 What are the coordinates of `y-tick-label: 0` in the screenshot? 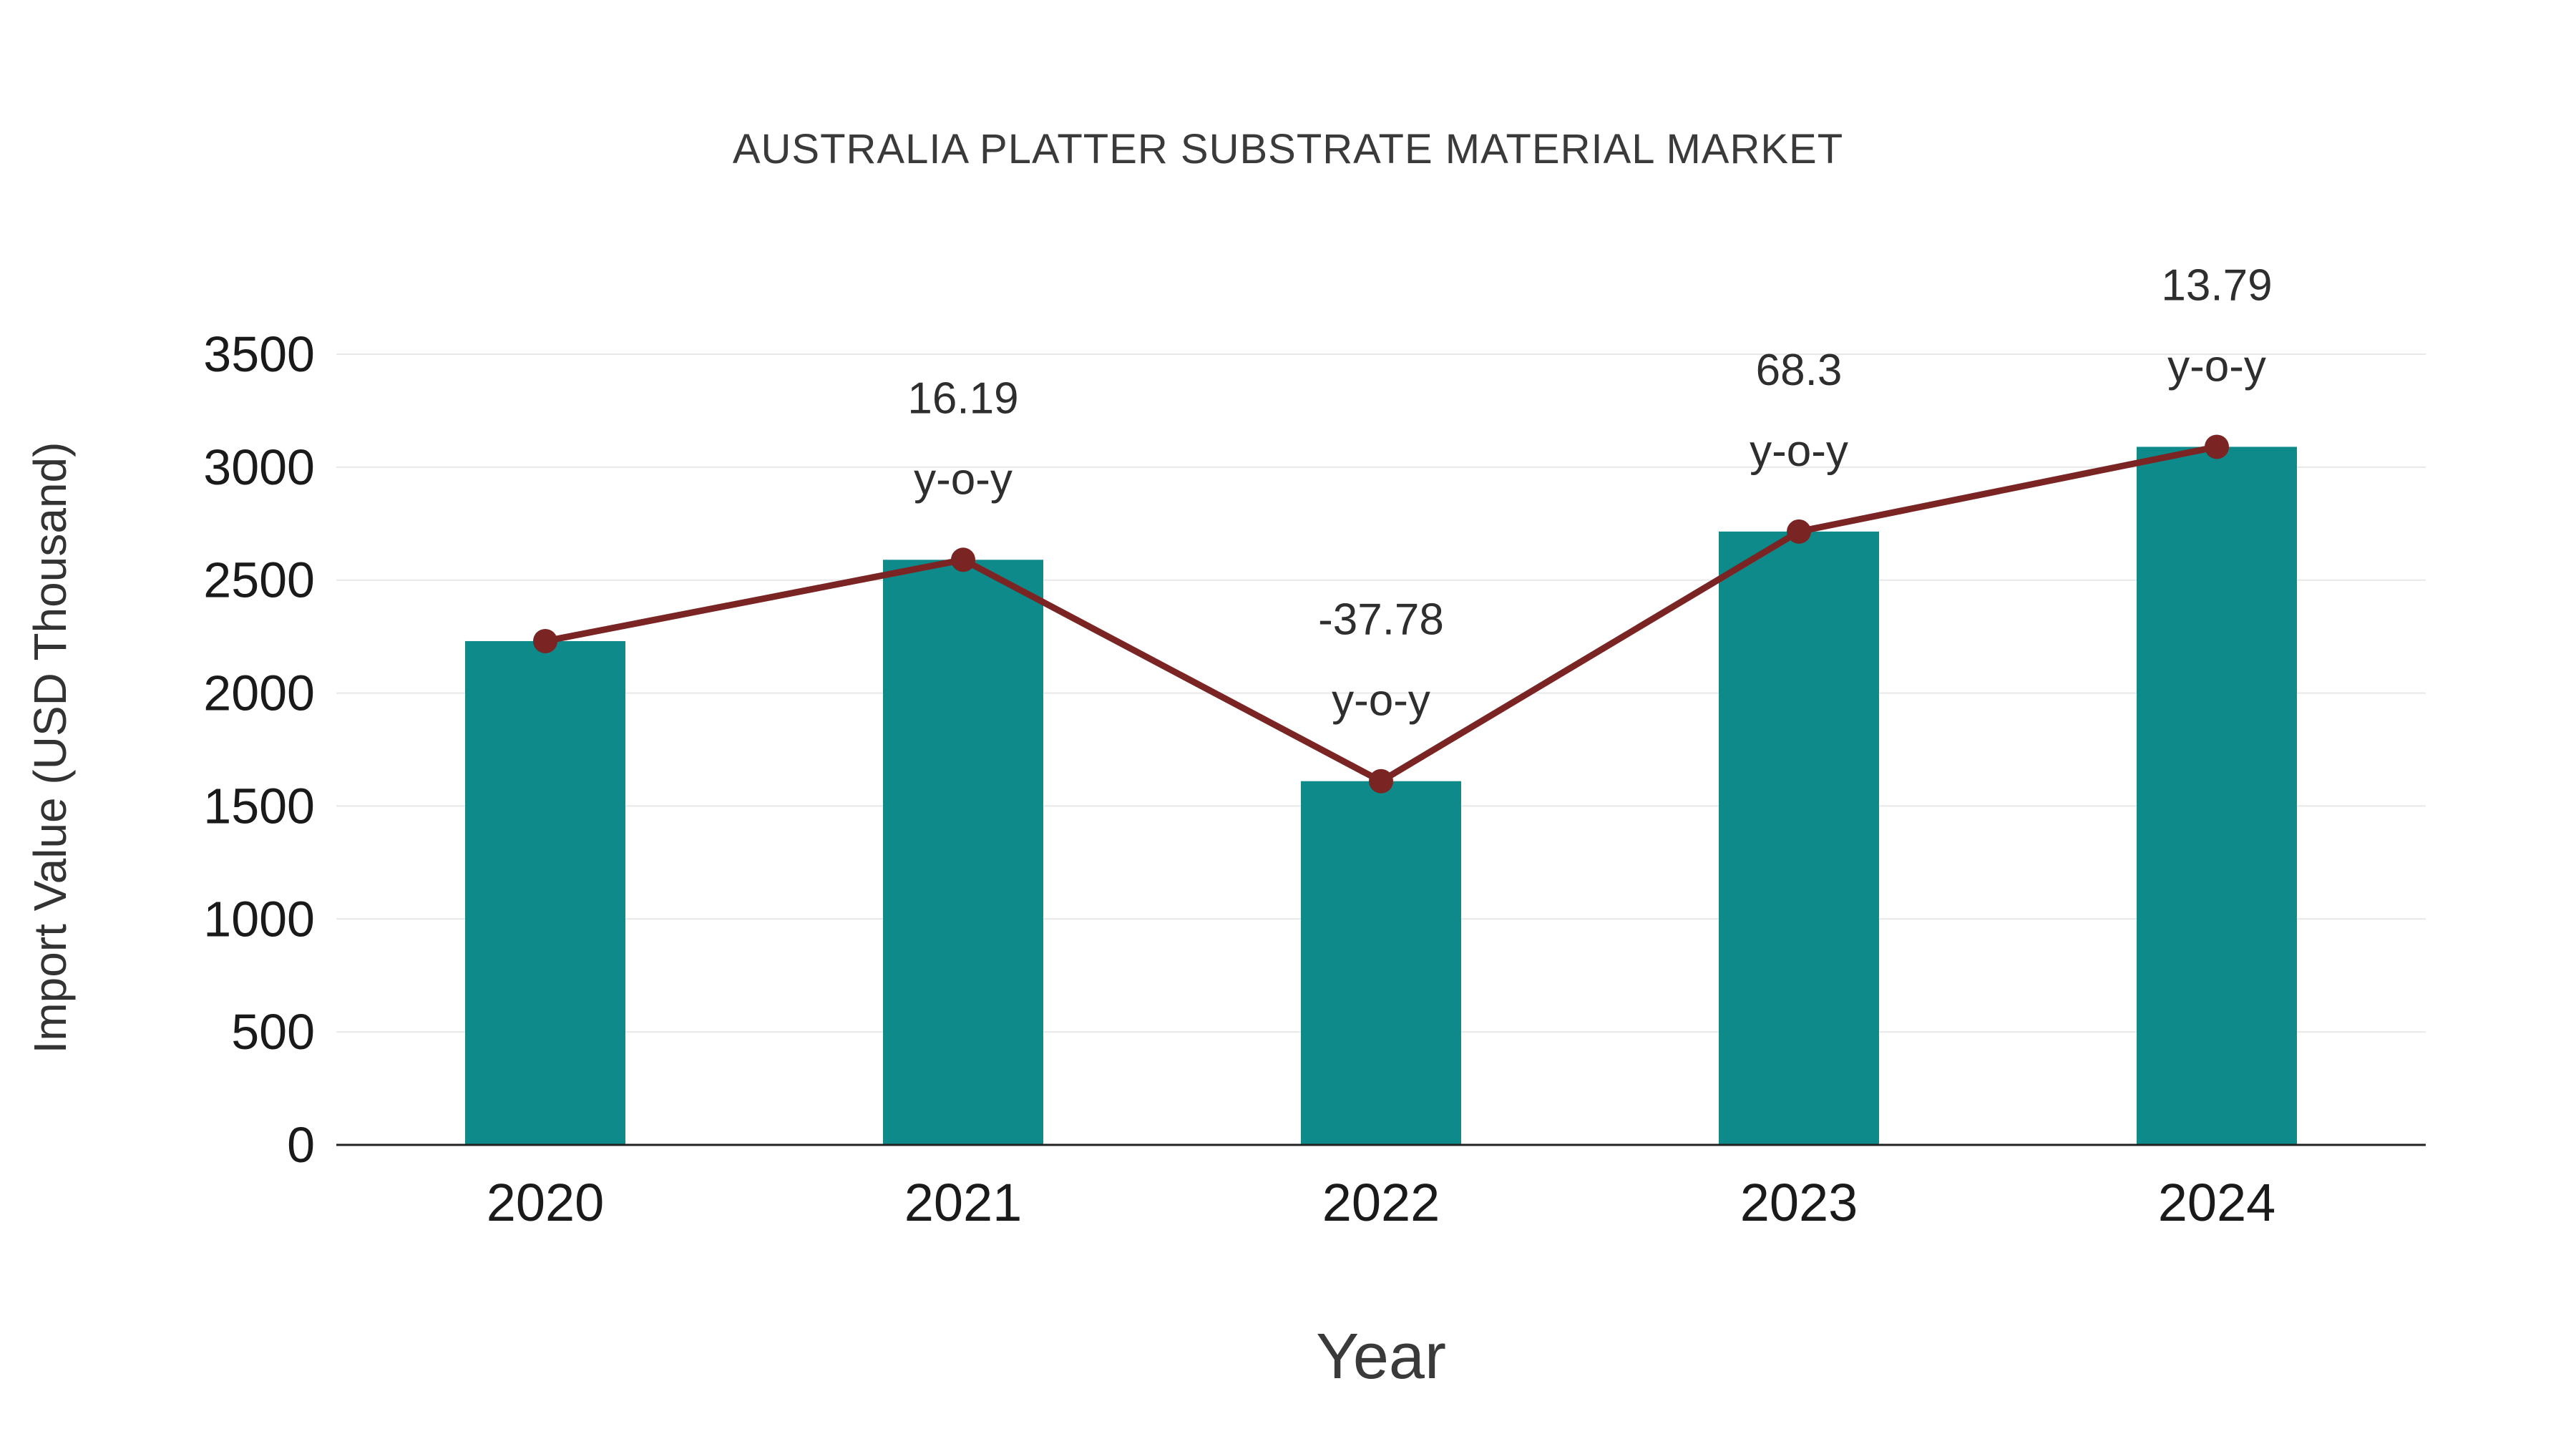 It's located at (301, 1145).